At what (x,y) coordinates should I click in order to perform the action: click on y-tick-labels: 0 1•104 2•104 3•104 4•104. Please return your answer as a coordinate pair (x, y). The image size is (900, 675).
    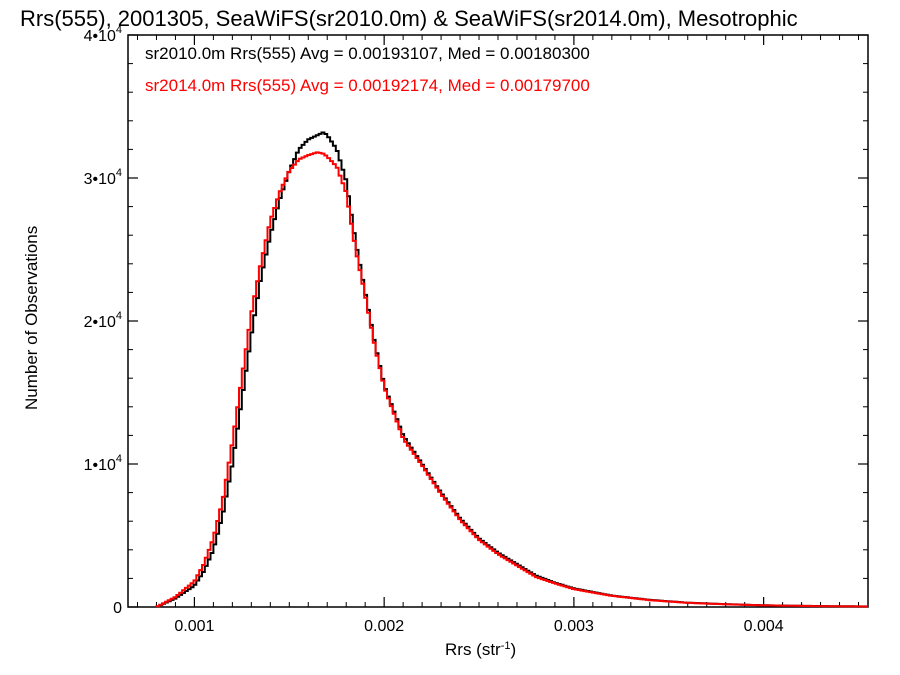
    Looking at the image, I should click on (103, 320).